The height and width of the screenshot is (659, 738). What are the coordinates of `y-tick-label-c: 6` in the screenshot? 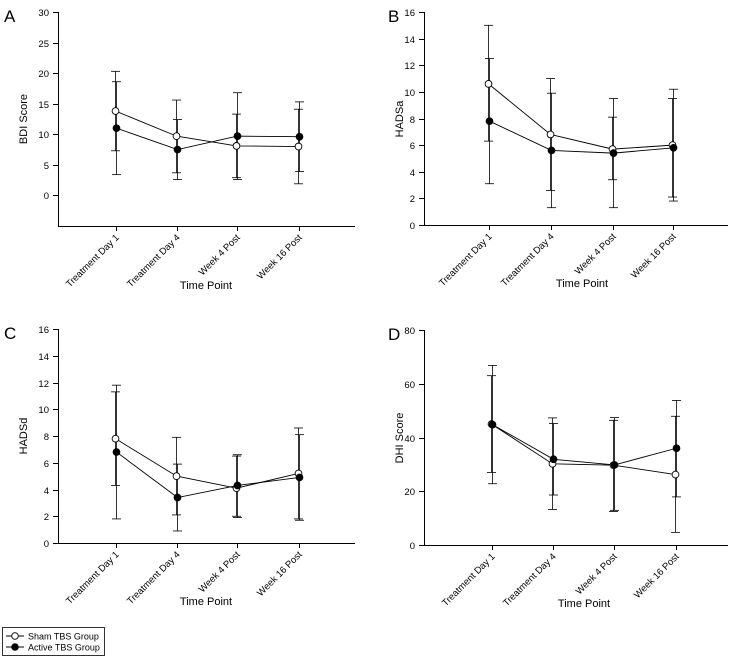 It's located at (46, 464).